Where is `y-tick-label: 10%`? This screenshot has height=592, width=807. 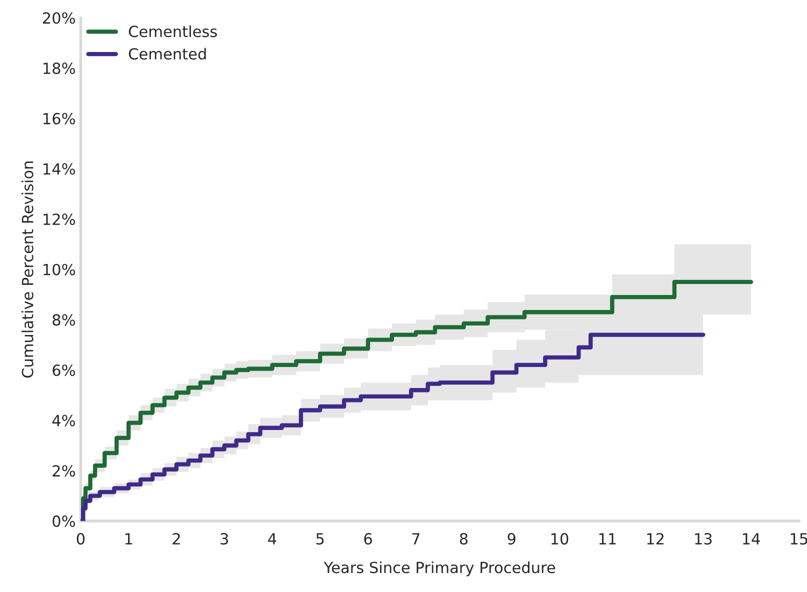
y-tick-label: 10% is located at coordinates (59, 270).